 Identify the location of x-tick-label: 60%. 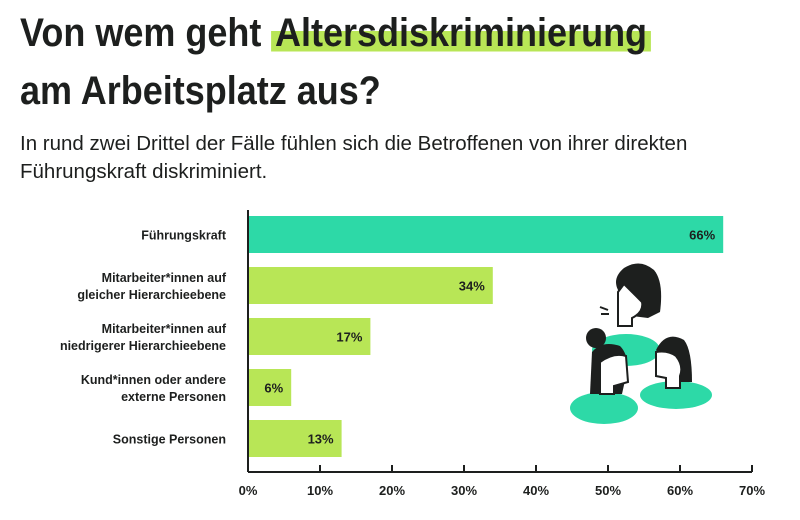
(680, 490).